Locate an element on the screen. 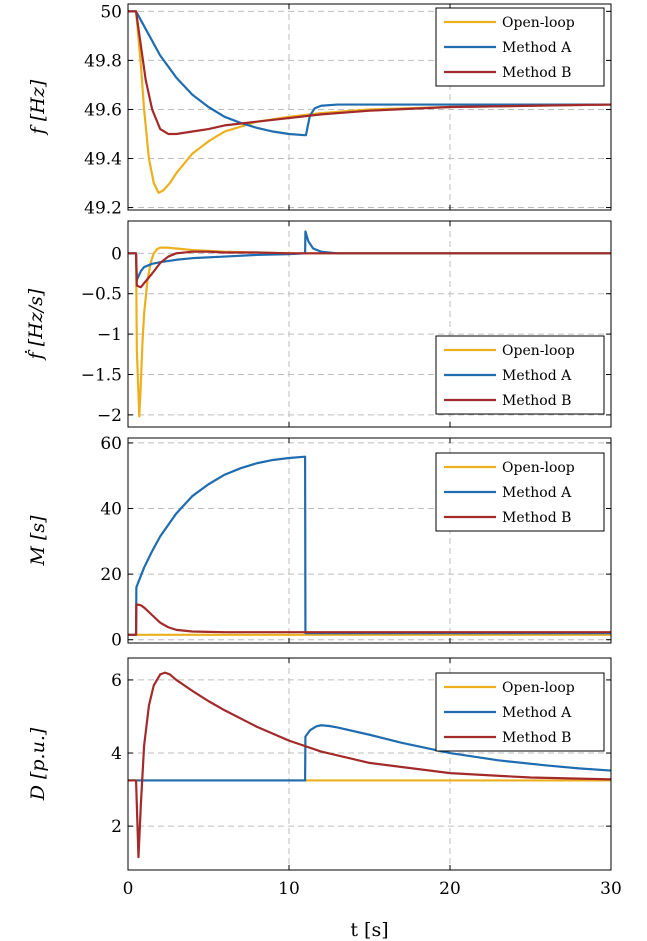  y-tick-label: 20 is located at coordinates (111, 575).